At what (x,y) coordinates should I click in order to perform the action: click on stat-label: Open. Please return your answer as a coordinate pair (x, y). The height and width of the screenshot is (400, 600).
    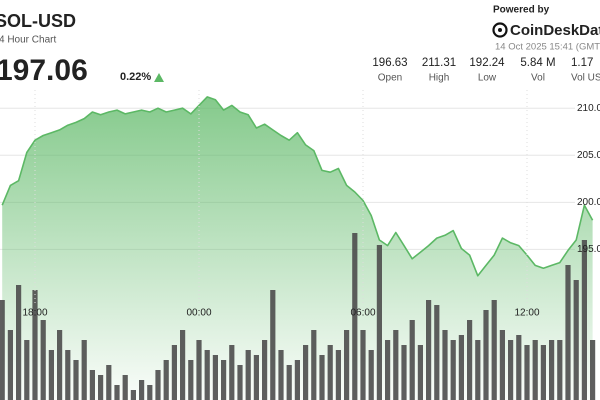
    Looking at the image, I should click on (390, 78).